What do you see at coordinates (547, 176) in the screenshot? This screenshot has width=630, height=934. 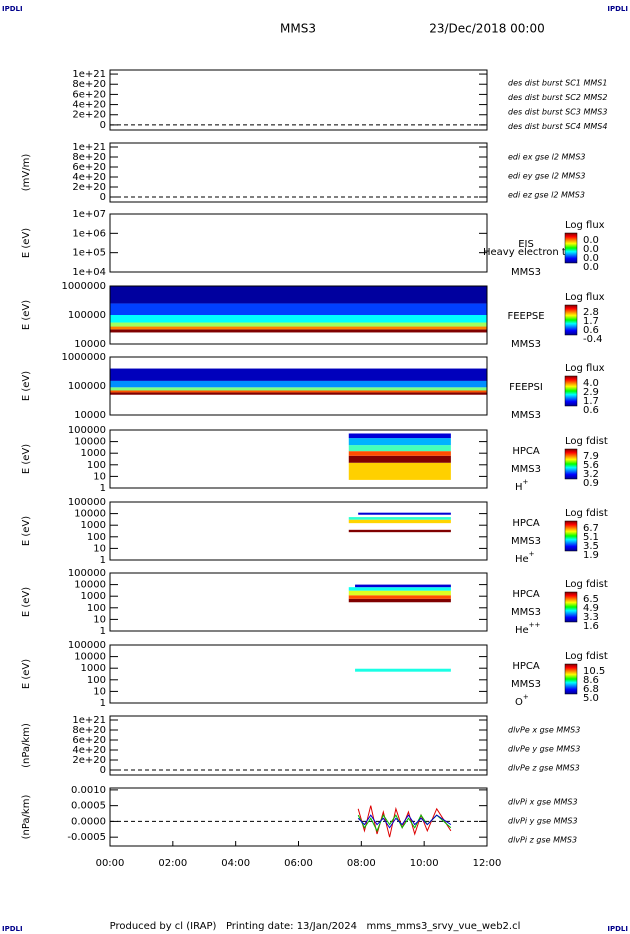 I see `legend-entry: edi ey gse l2 MMS3` at bounding box center [547, 176].